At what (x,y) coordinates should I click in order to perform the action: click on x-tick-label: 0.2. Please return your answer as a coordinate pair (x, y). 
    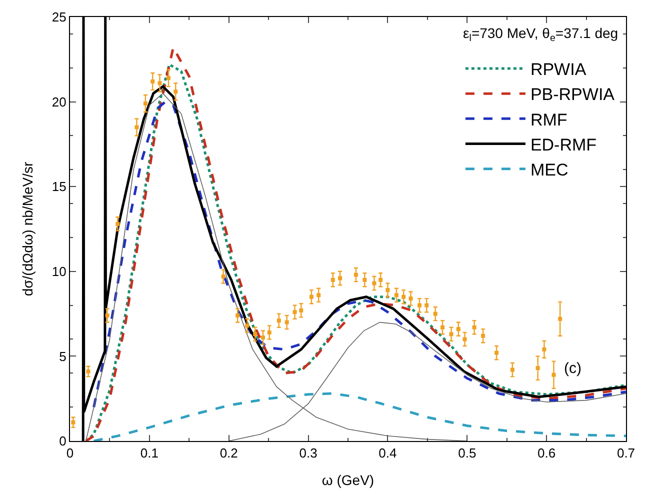
    Looking at the image, I should click on (229, 453).